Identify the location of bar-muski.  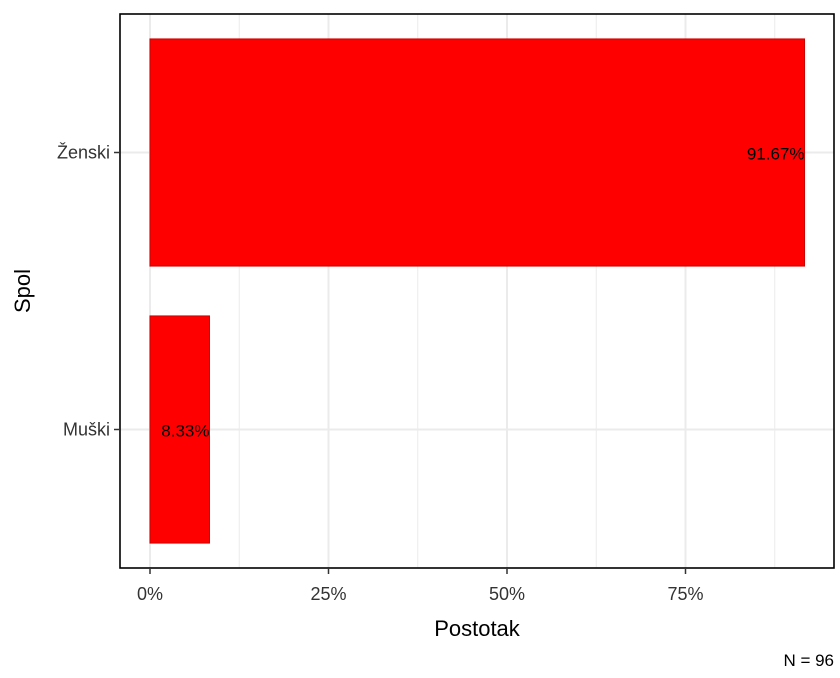
(179, 429).